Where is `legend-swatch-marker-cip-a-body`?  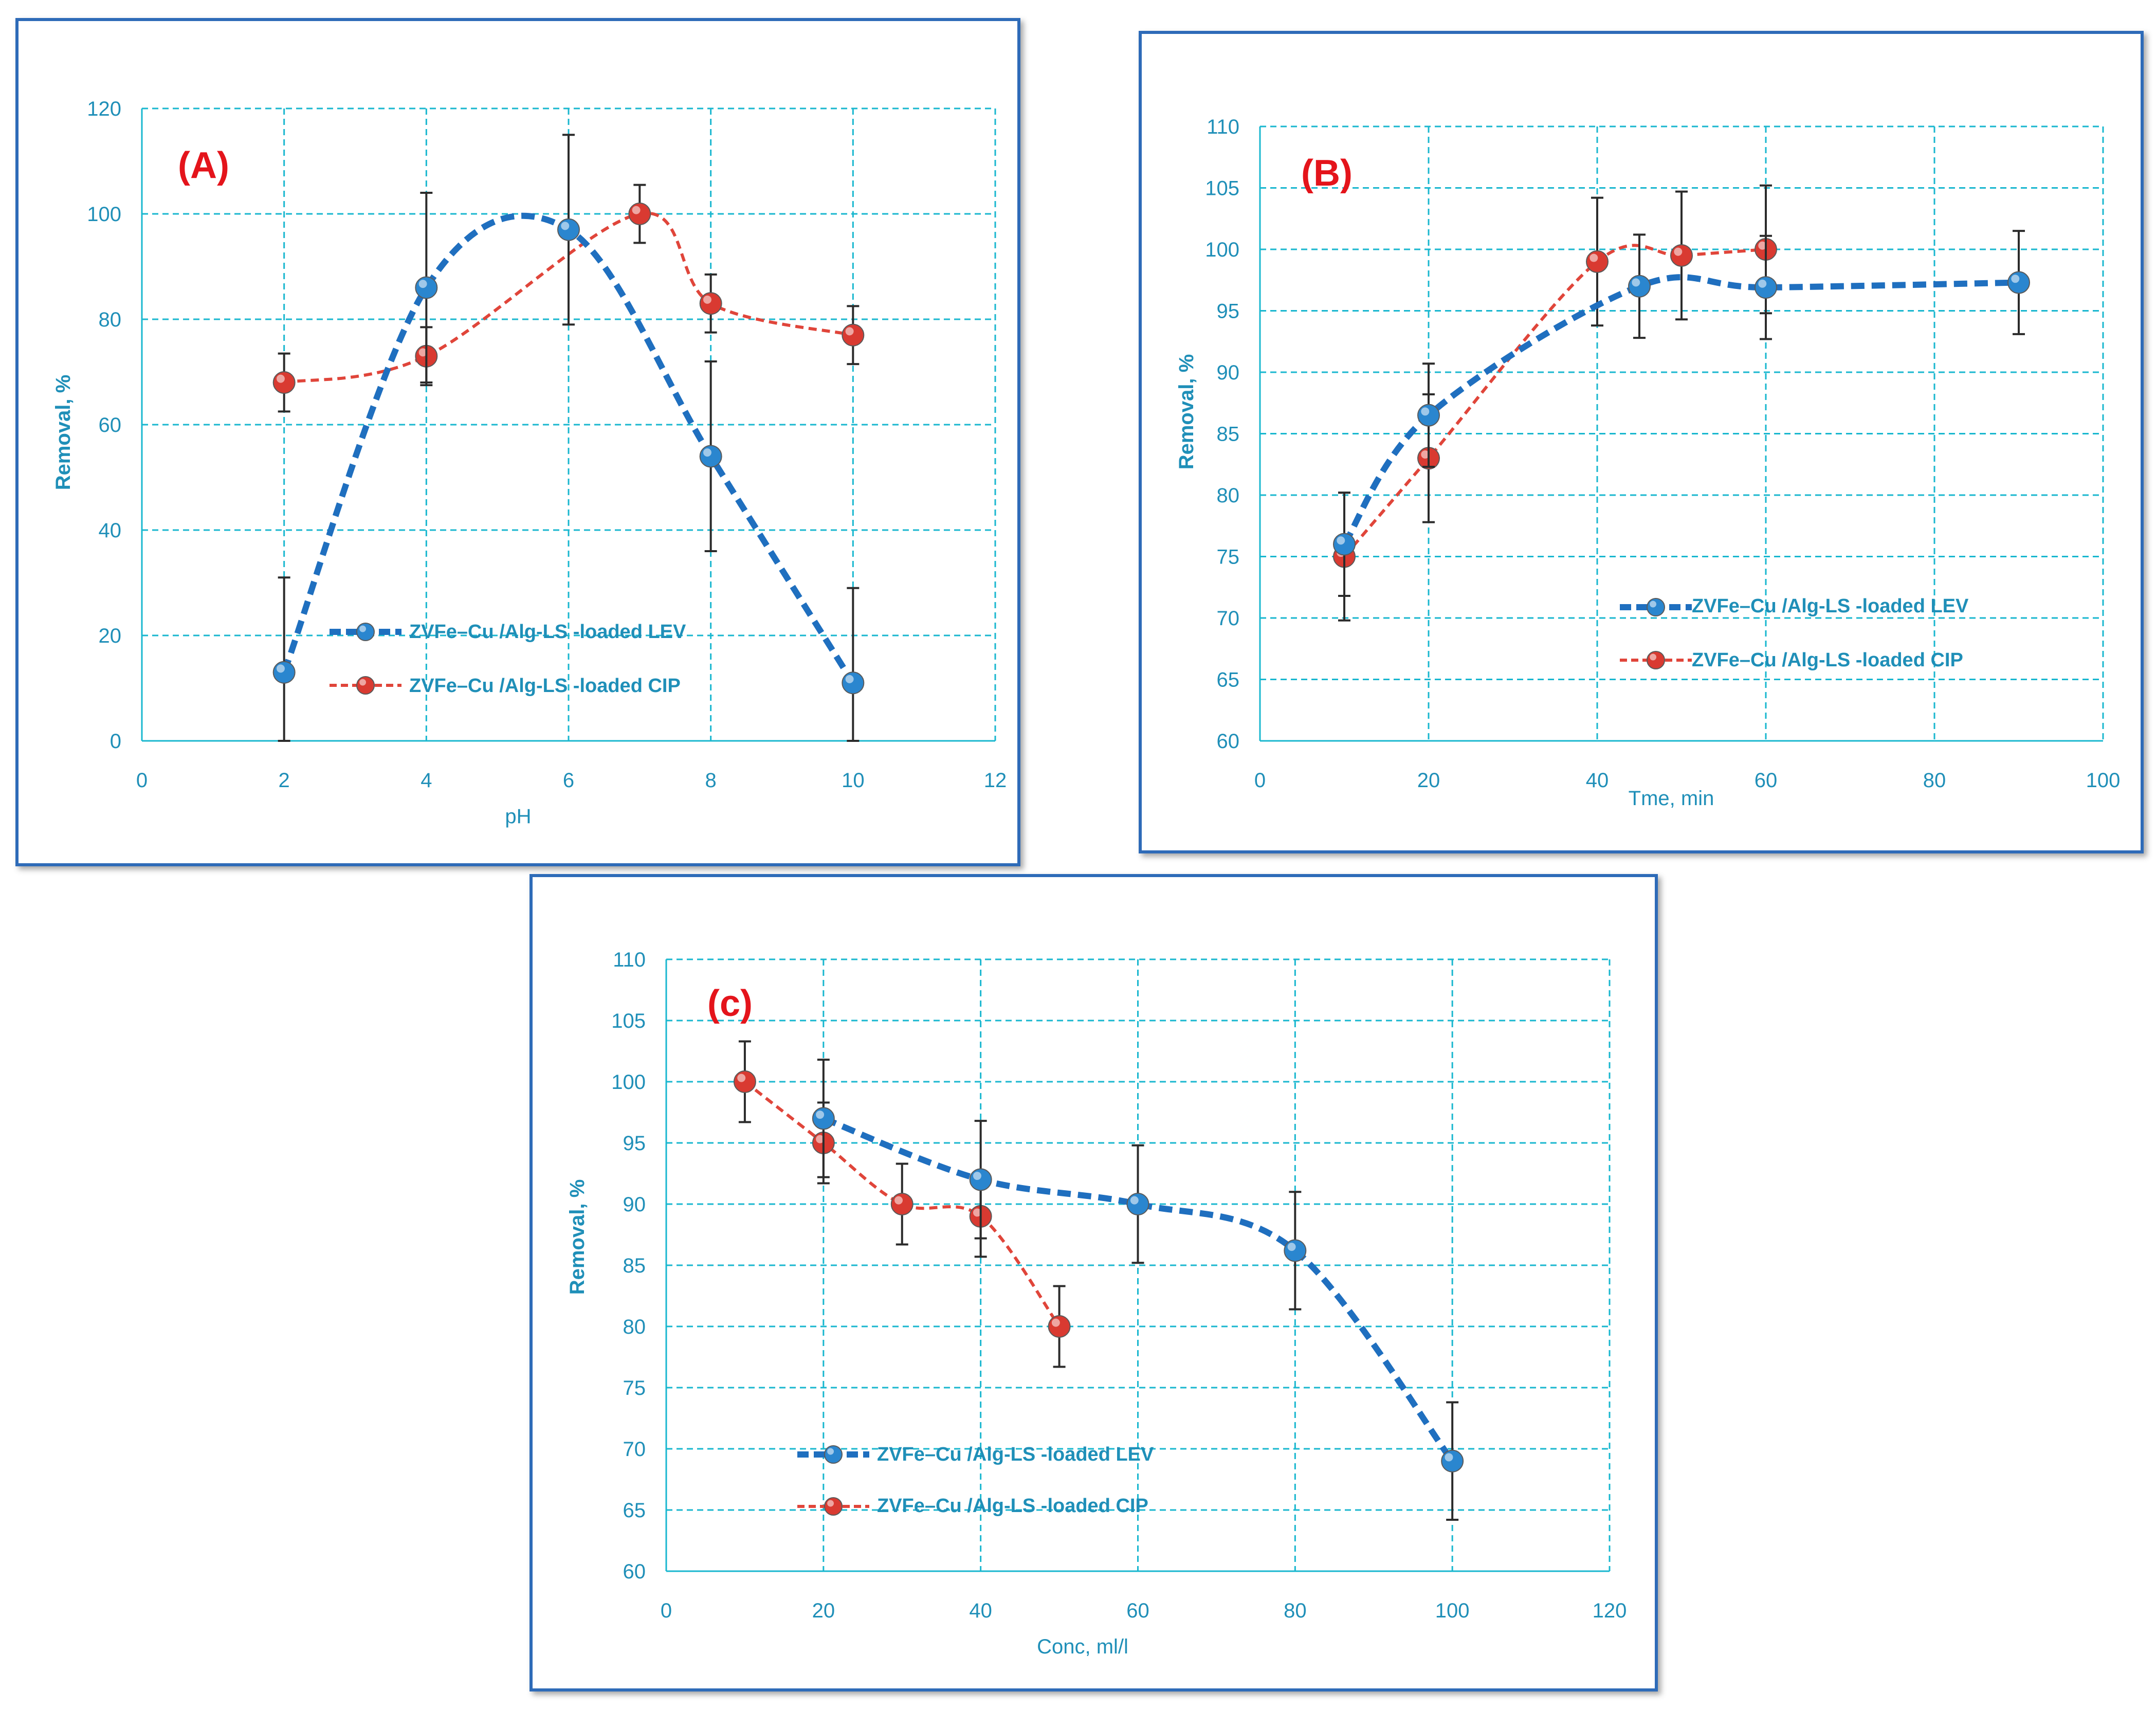
legend-swatch-marker-cip-a-body is located at coordinates (365, 685).